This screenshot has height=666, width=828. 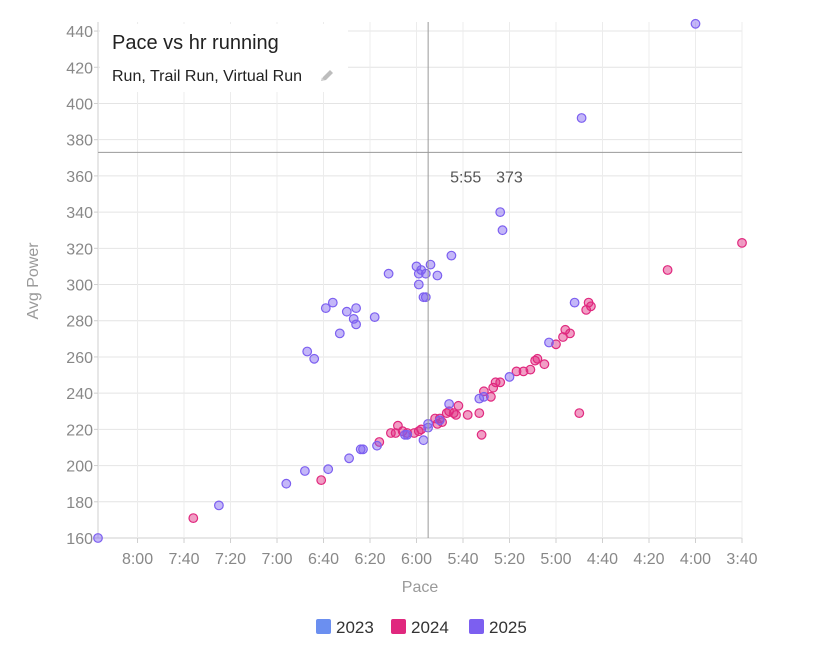 I want to click on chart-title: Pace vs hr running, so click(x=195, y=43).